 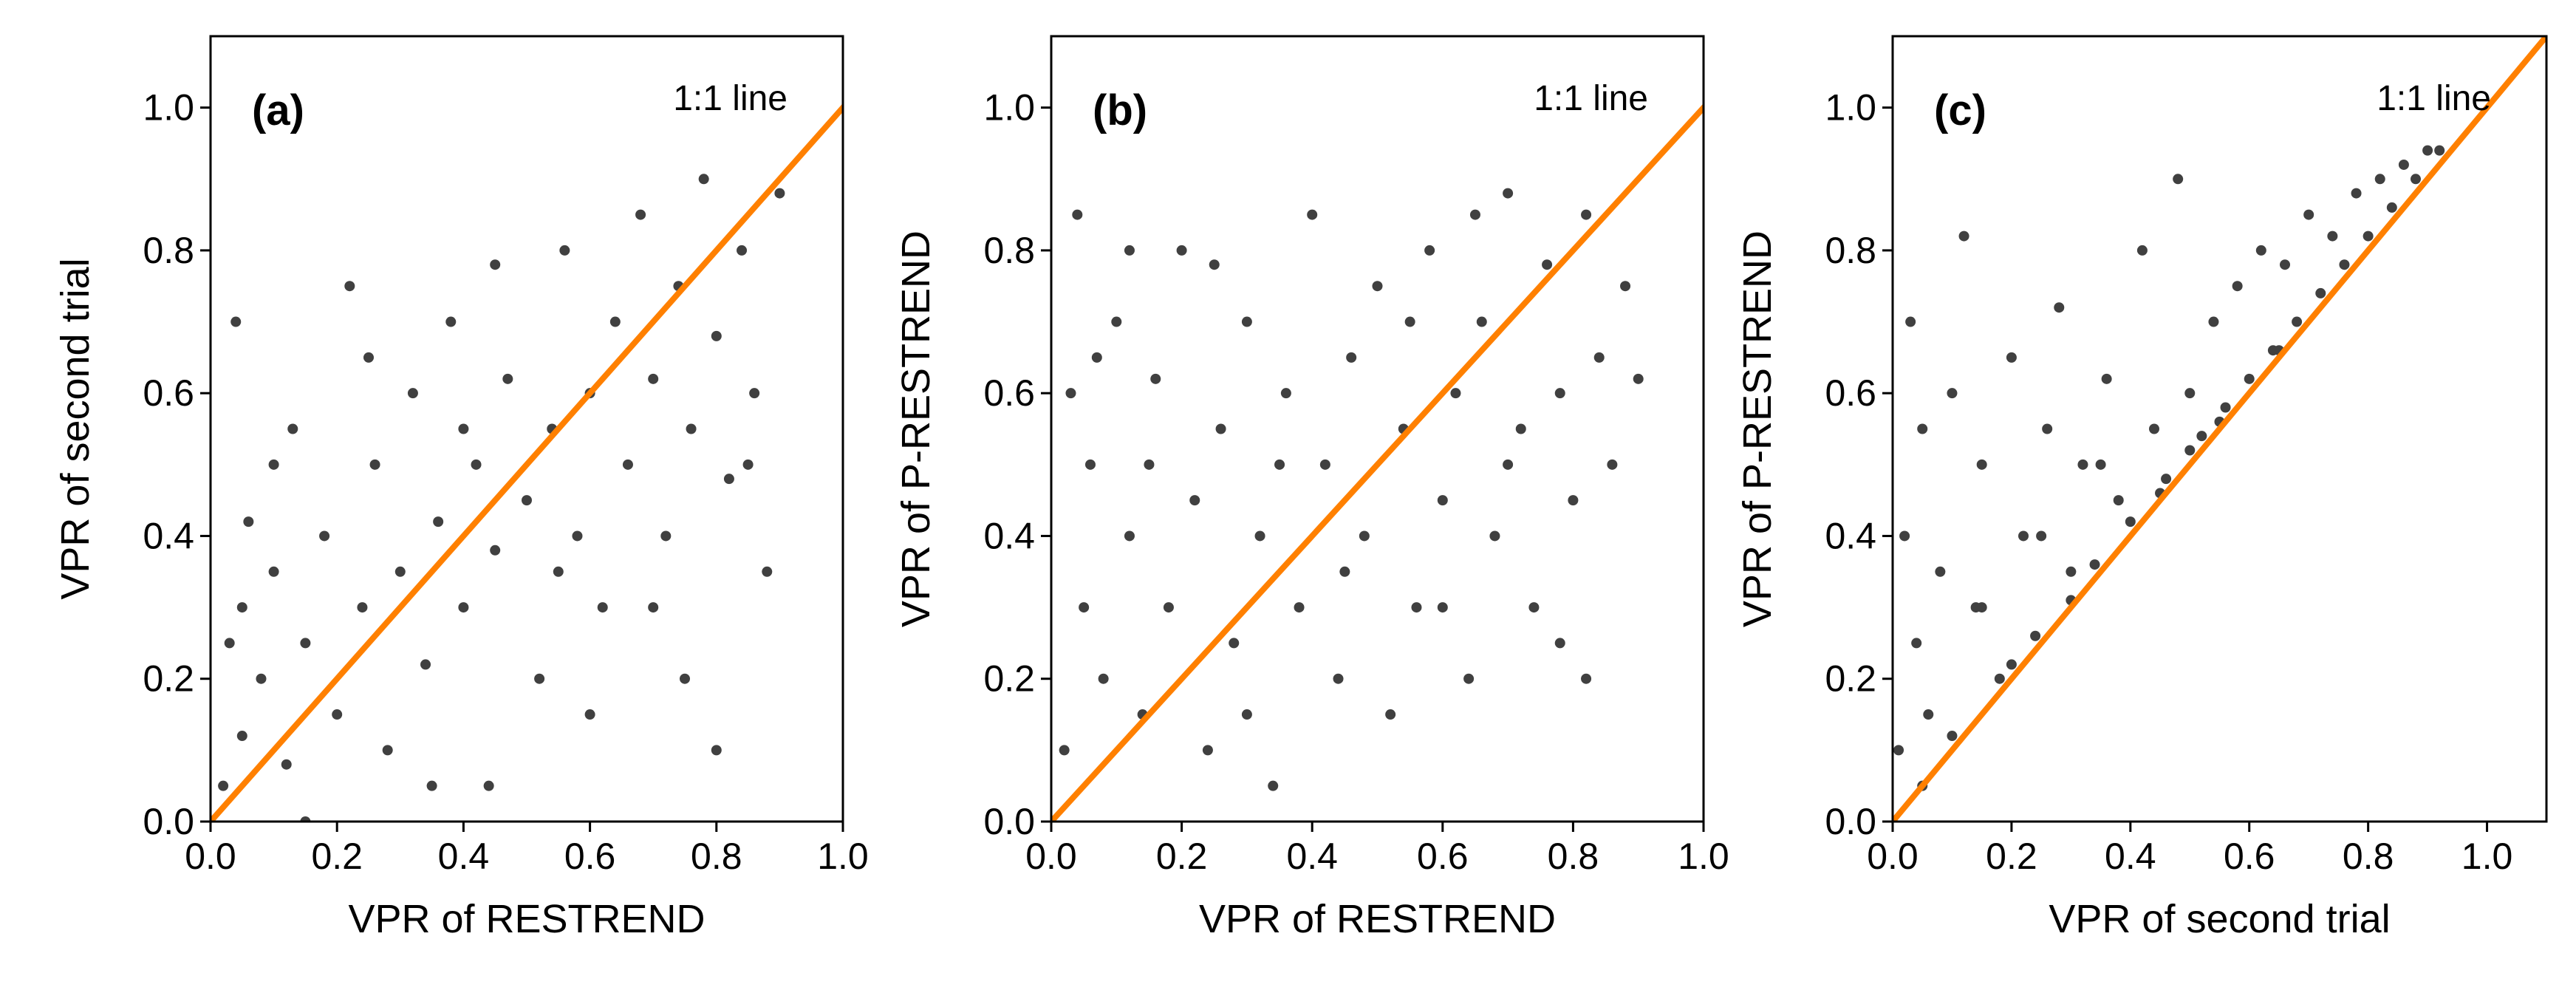 I want to click on panel-label: (a), so click(x=278, y=110).